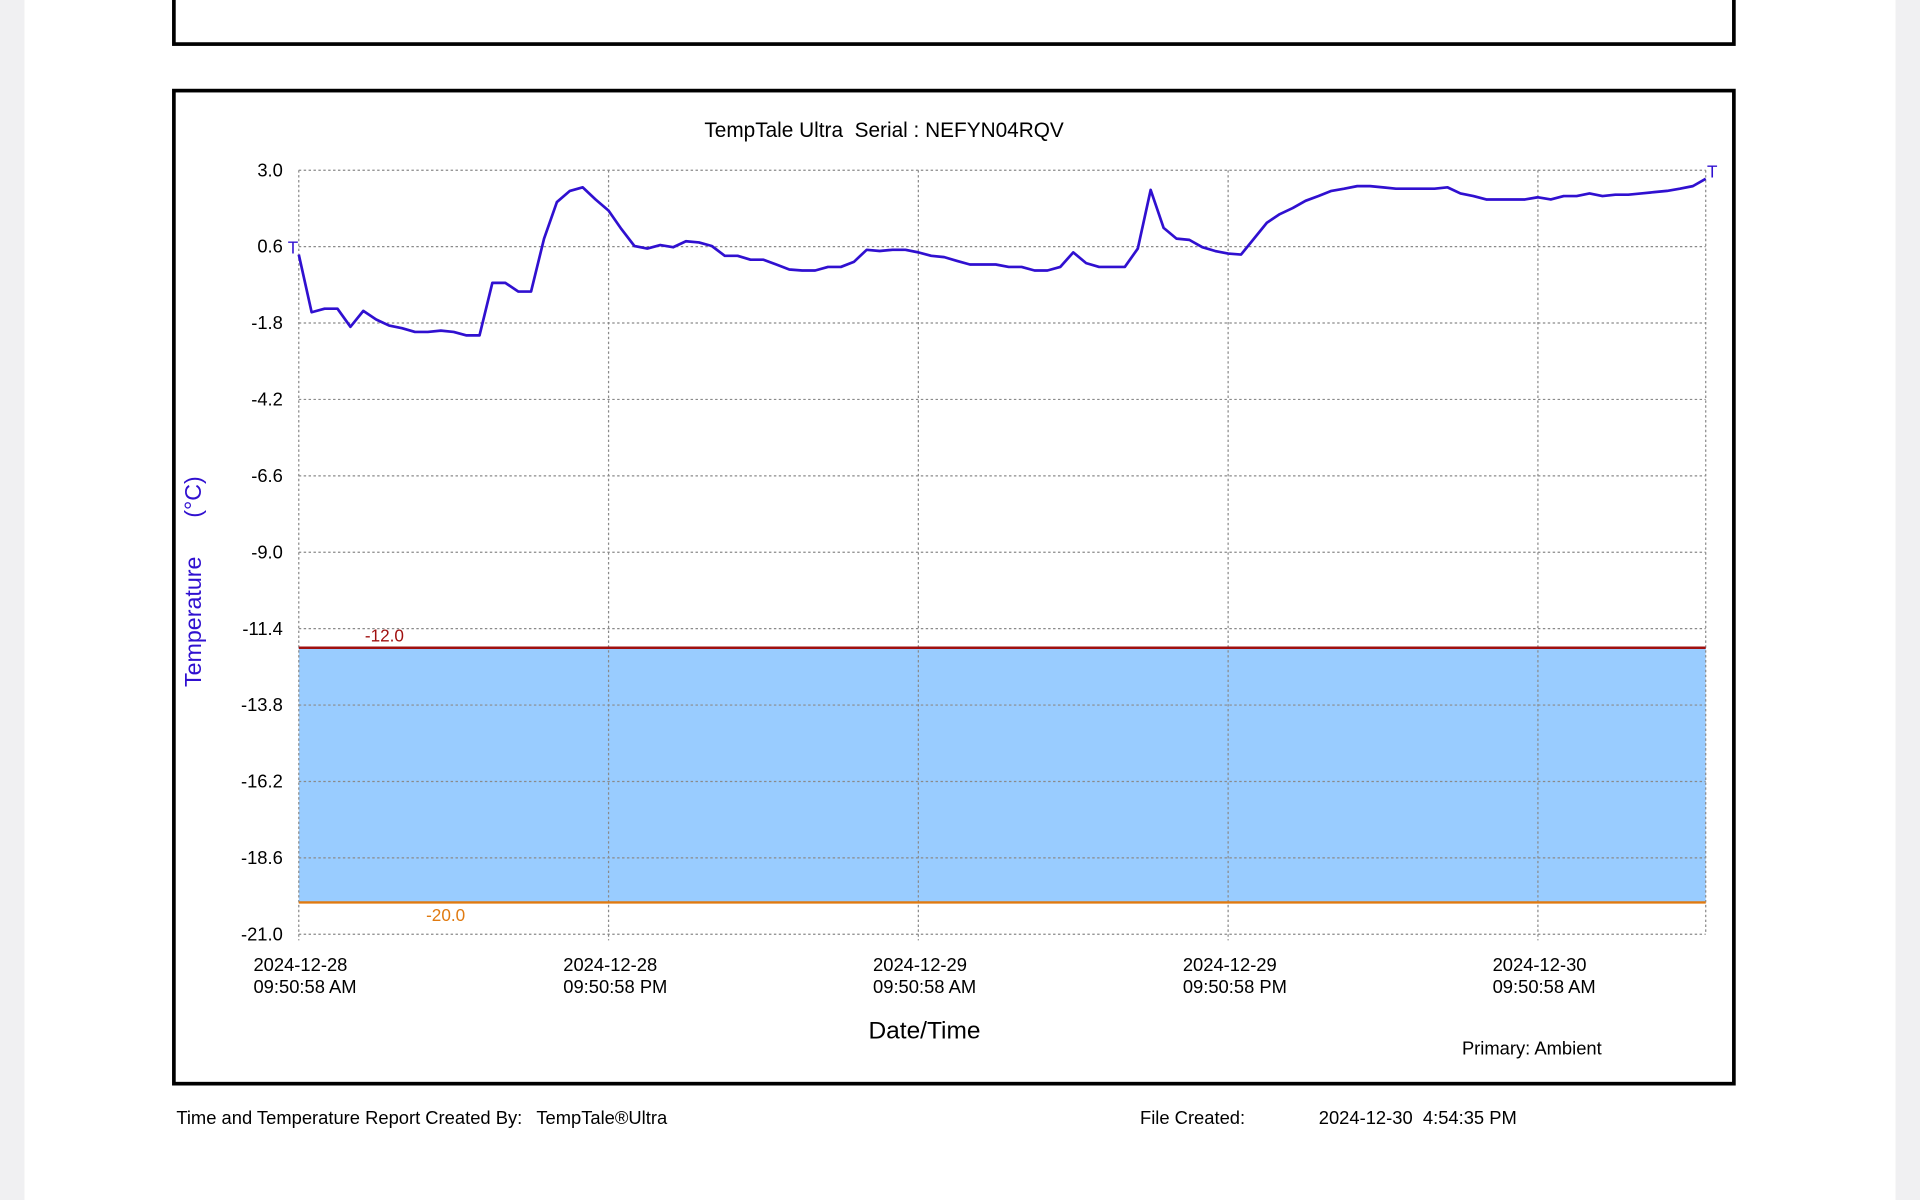 The width and height of the screenshot is (1920, 1200). What do you see at coordinates (1712, 172) in the screenshot?
I see `end-marker: T` at bounding box center [1712, 172].